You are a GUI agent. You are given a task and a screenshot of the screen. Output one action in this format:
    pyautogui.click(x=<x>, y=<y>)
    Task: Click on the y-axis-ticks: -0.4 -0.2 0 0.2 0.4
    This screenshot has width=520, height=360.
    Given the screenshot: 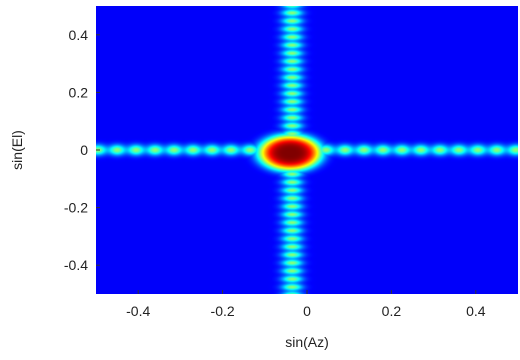 What is the action you would take?
    pyautogui.click(x=82, y=150)
    